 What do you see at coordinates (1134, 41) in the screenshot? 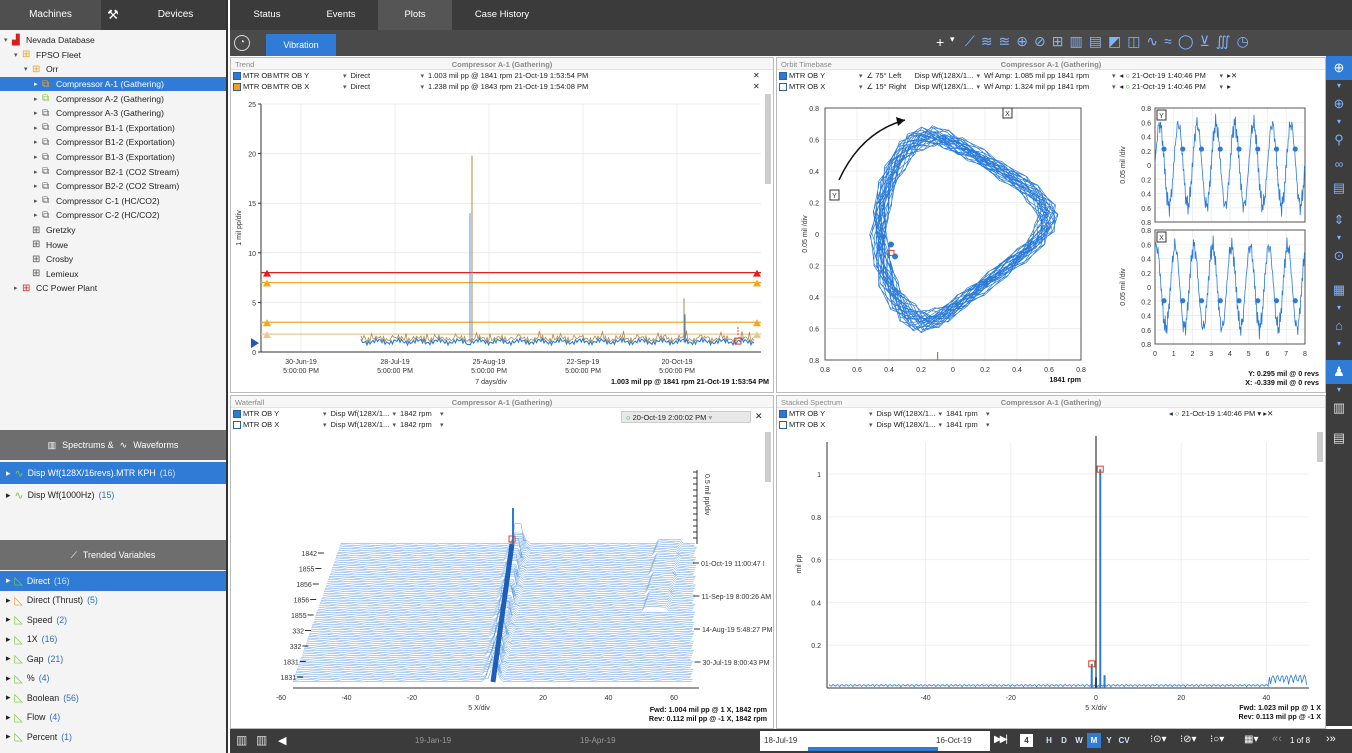
I see `cascade-icon: ◫` at bounding box center [1134, 41].